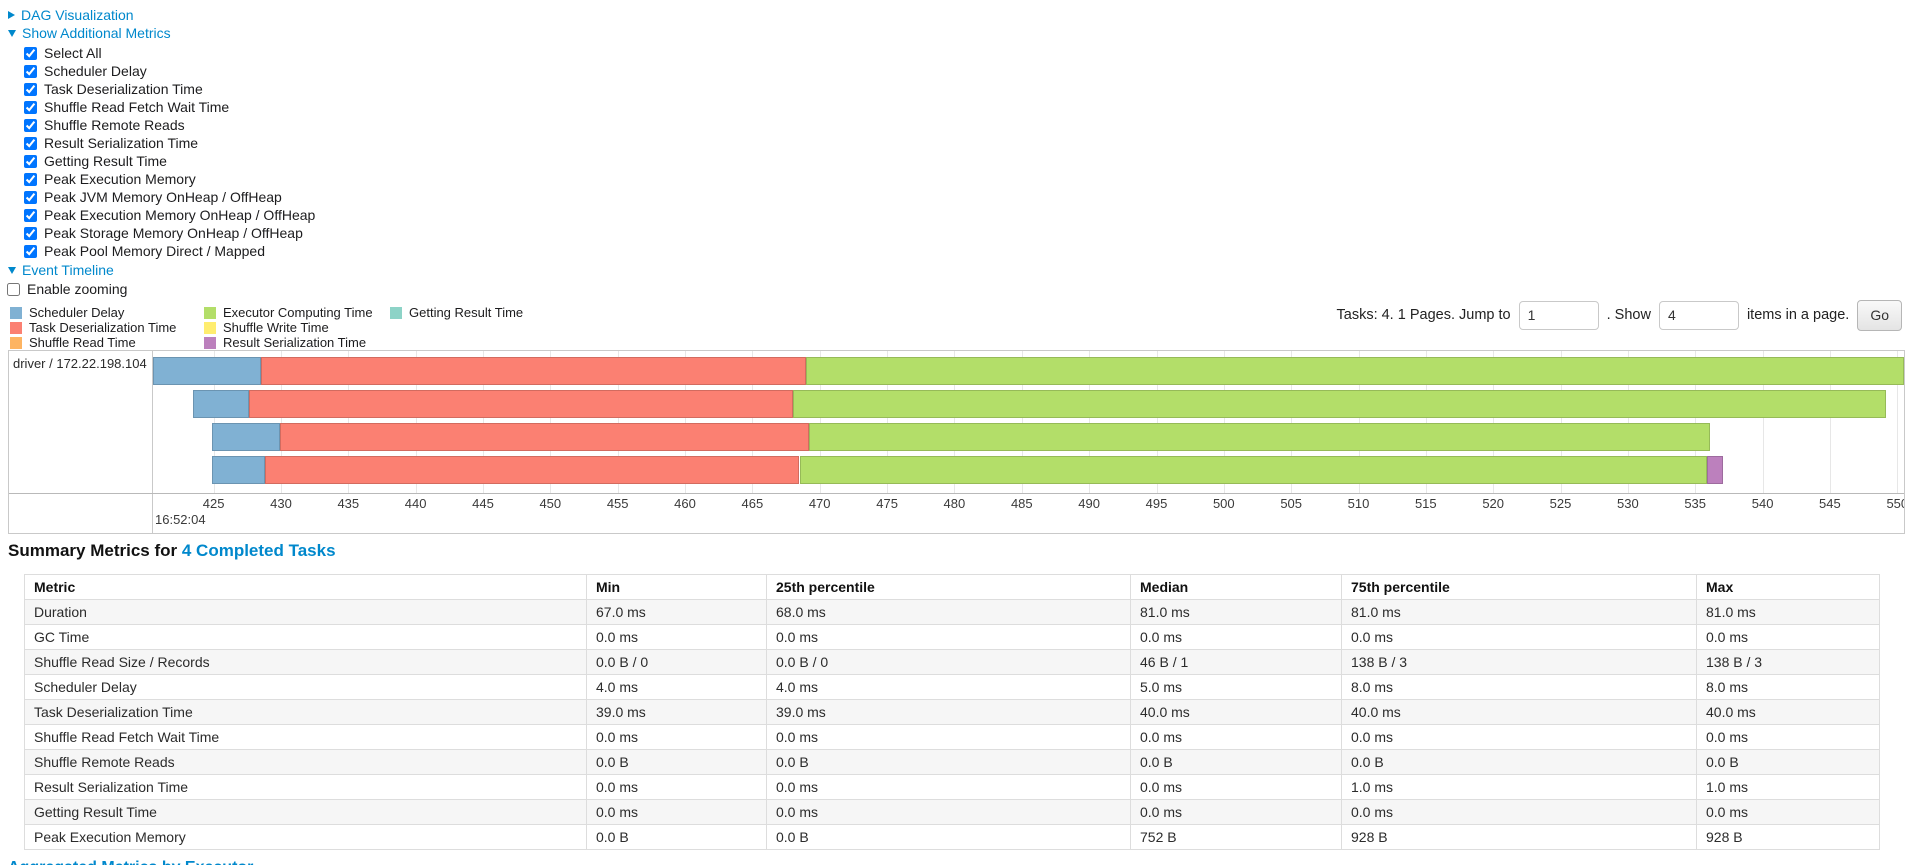  What do you see at coordinates (144, 251) in the screenshot?
I see `metric-checkbox-item: Peak Pool Memory Direct / Mapped` at bounding box center [144, 251].